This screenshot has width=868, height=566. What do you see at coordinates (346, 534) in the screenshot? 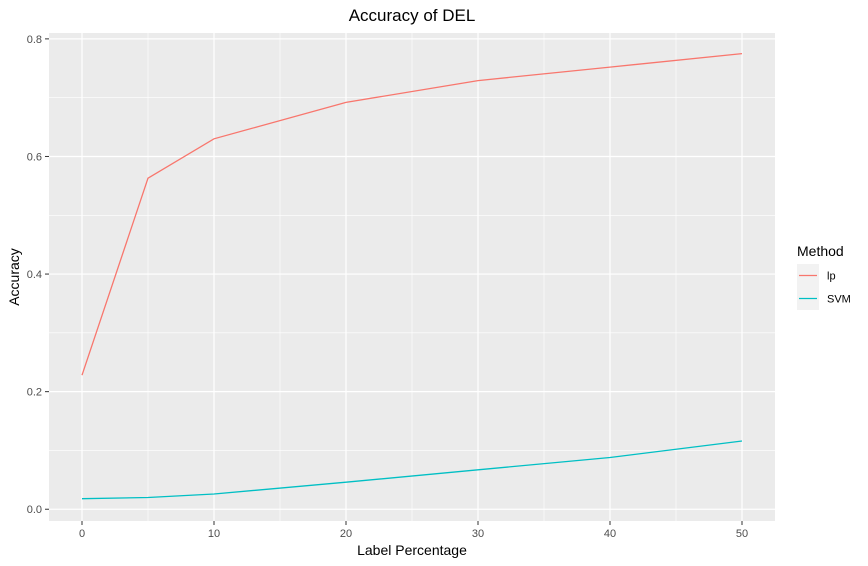
I see `x-tick-label: 20` at bounding box center [346, 534].